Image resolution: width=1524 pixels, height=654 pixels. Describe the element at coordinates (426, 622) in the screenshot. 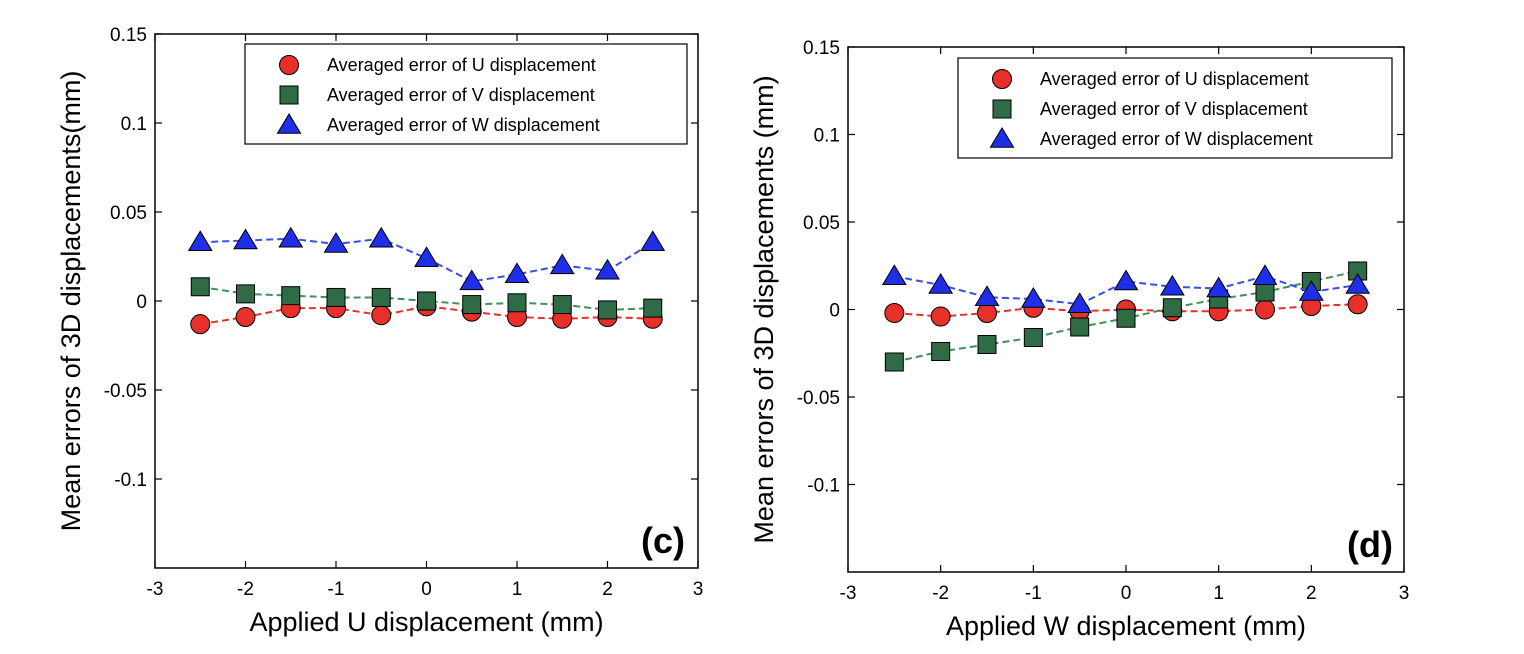

I see `x-axis-label: Applied U displacement (mm)` at that location.